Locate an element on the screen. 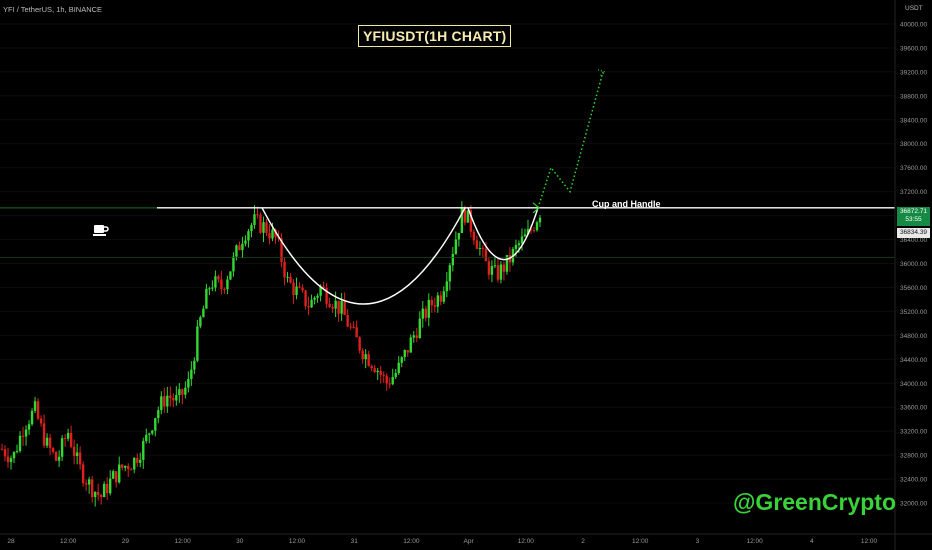 The width and height of the screenshot is (932, 550). pattern-label: Cup and Handle is located at coordinates (626, 204).